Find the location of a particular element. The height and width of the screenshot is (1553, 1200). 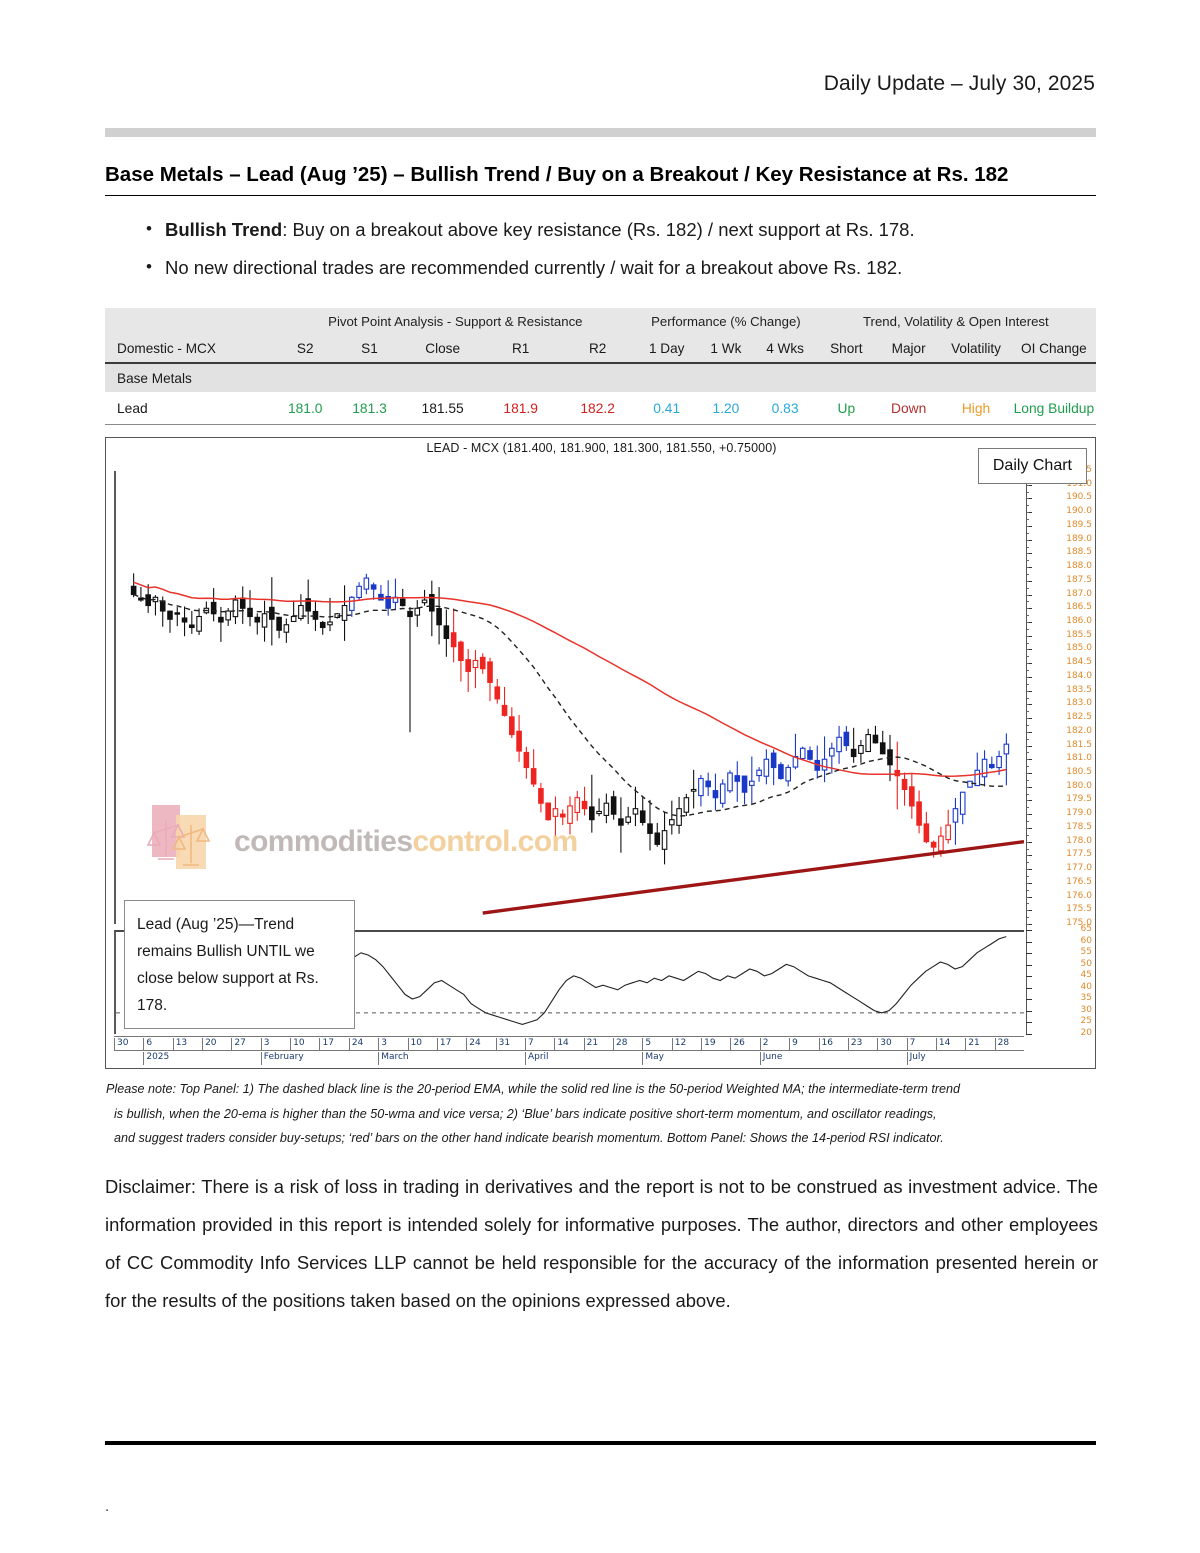

price-tick-label: 180.5 is located at coordinates (1079, 772).